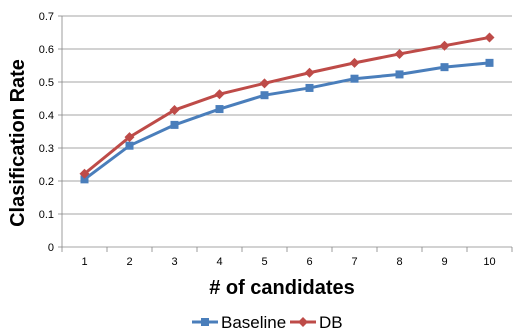 This screenshot has width=515, height=334. What do you see at coordinates (46, 50) in the screenshot?
I see `y-tick-label: 0.6` at bounding box center [46, 50].